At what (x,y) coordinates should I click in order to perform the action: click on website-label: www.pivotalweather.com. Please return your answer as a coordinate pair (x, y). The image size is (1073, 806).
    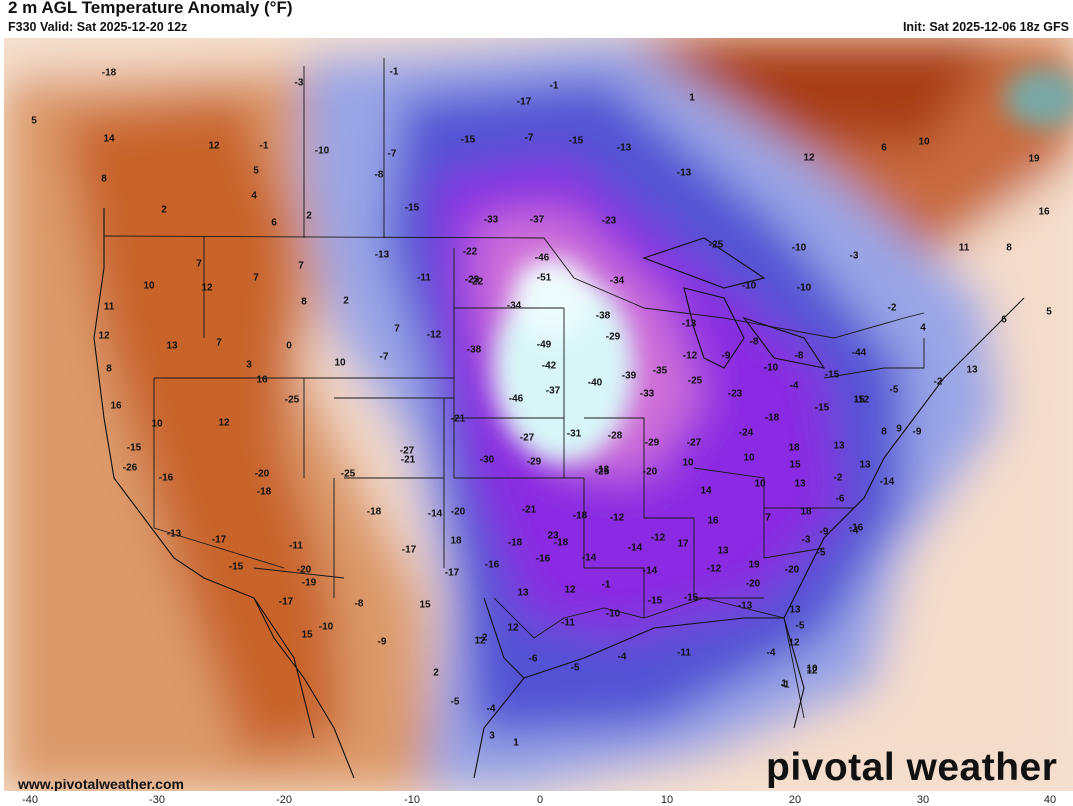
    Looking at the image, I should click on (101, 783).